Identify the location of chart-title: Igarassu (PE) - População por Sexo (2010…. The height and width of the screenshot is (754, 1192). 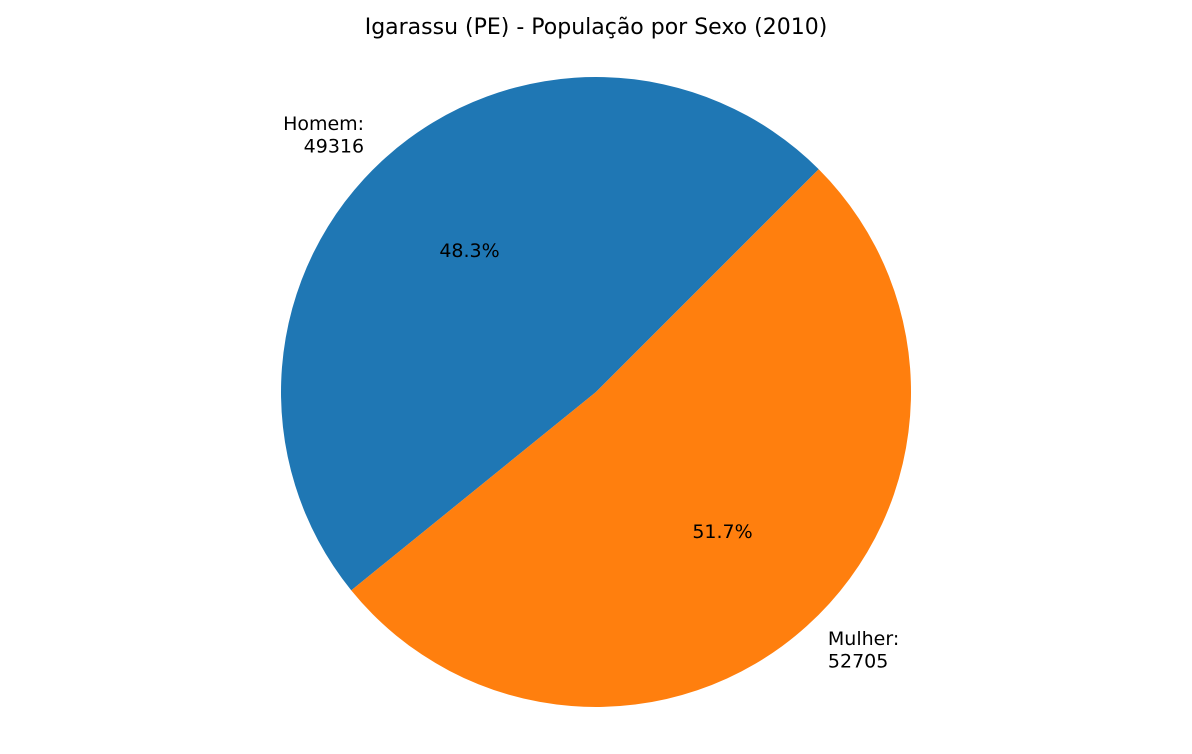
(596, 27).